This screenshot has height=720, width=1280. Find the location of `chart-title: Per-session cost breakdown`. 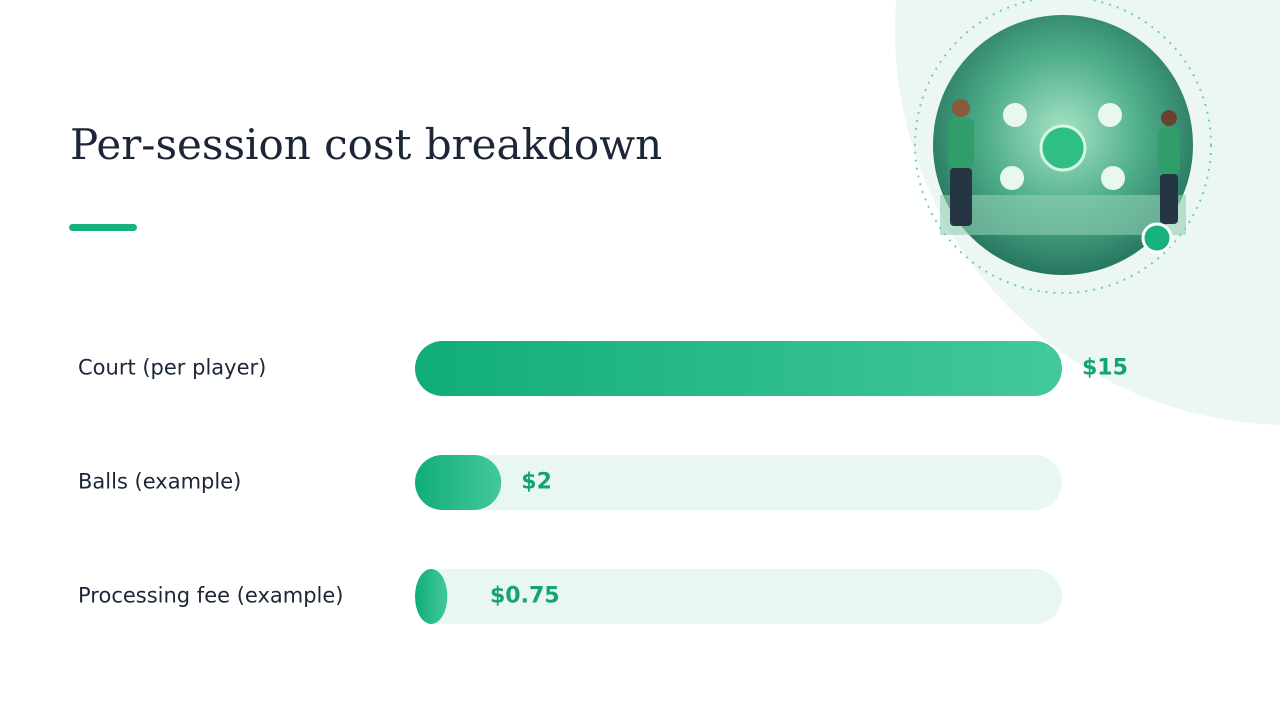

chart-title: Per-session cost breakdown is located at coordinates (366, 144).